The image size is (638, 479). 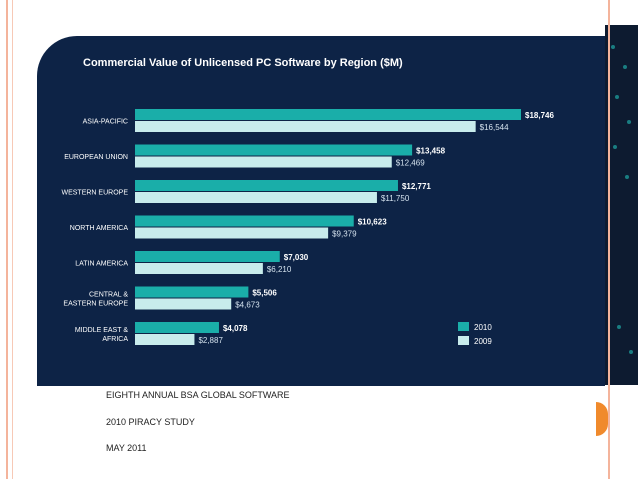 I want to click on data-label-2009: $11,750, so click(x=395, y=198).